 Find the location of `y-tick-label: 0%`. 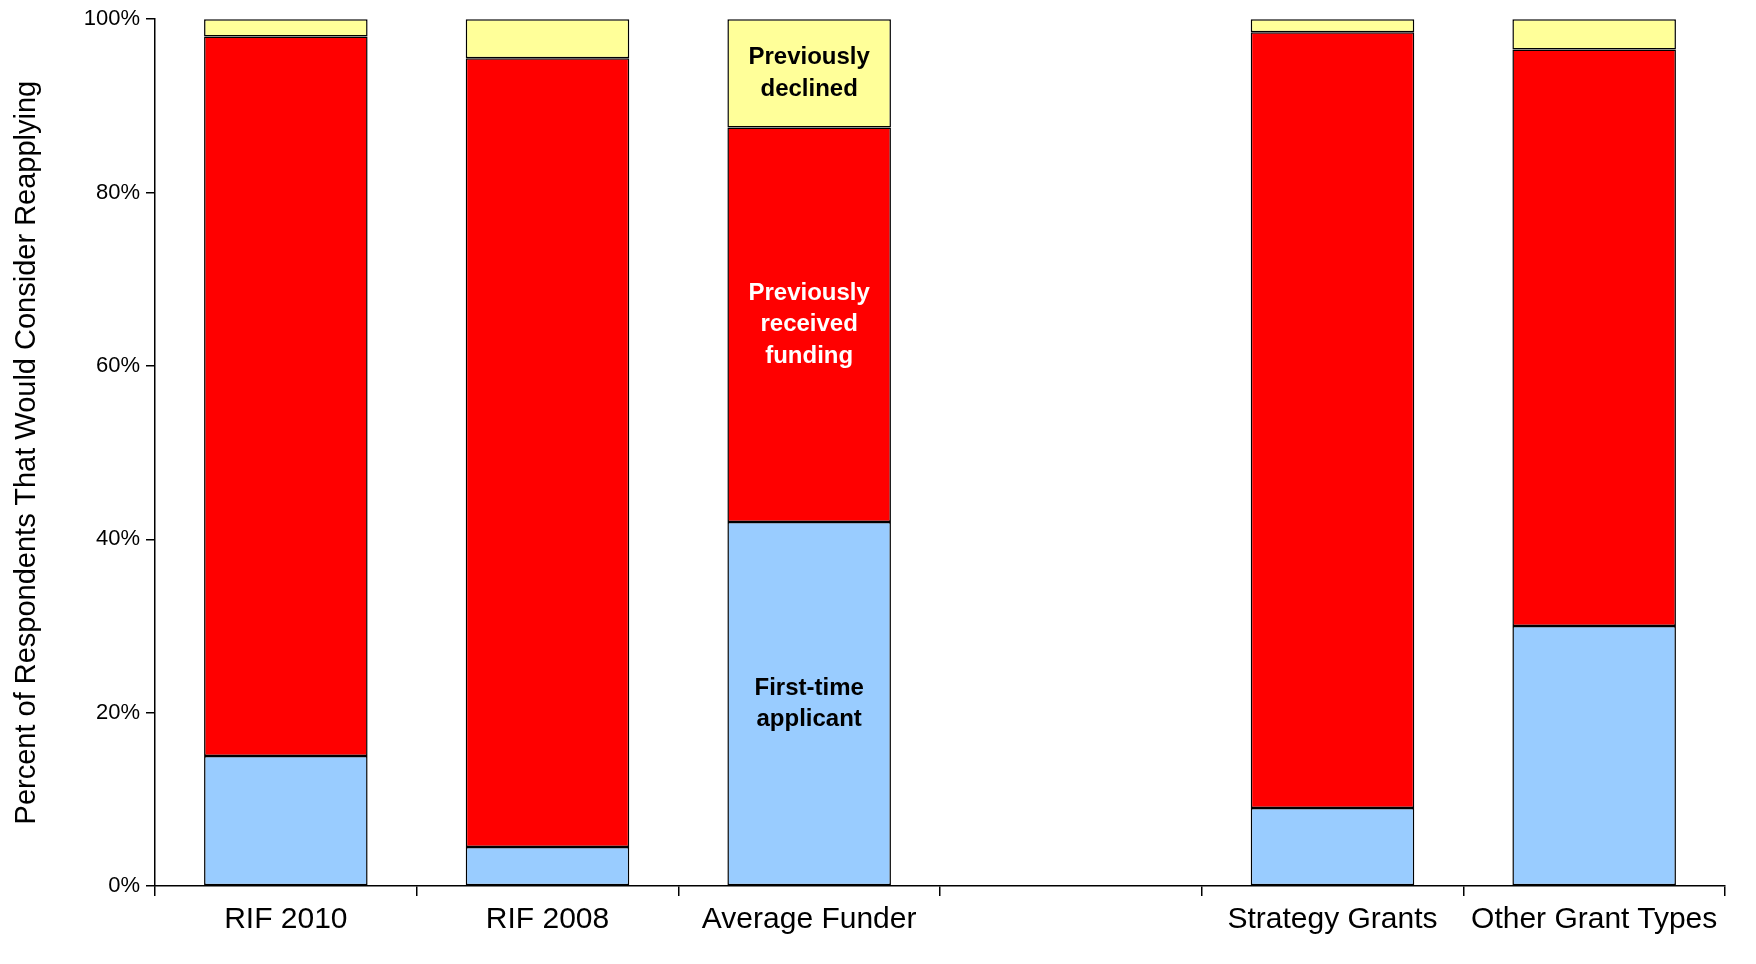

y-tick-label: 0% is located at coordinates (124, 885).